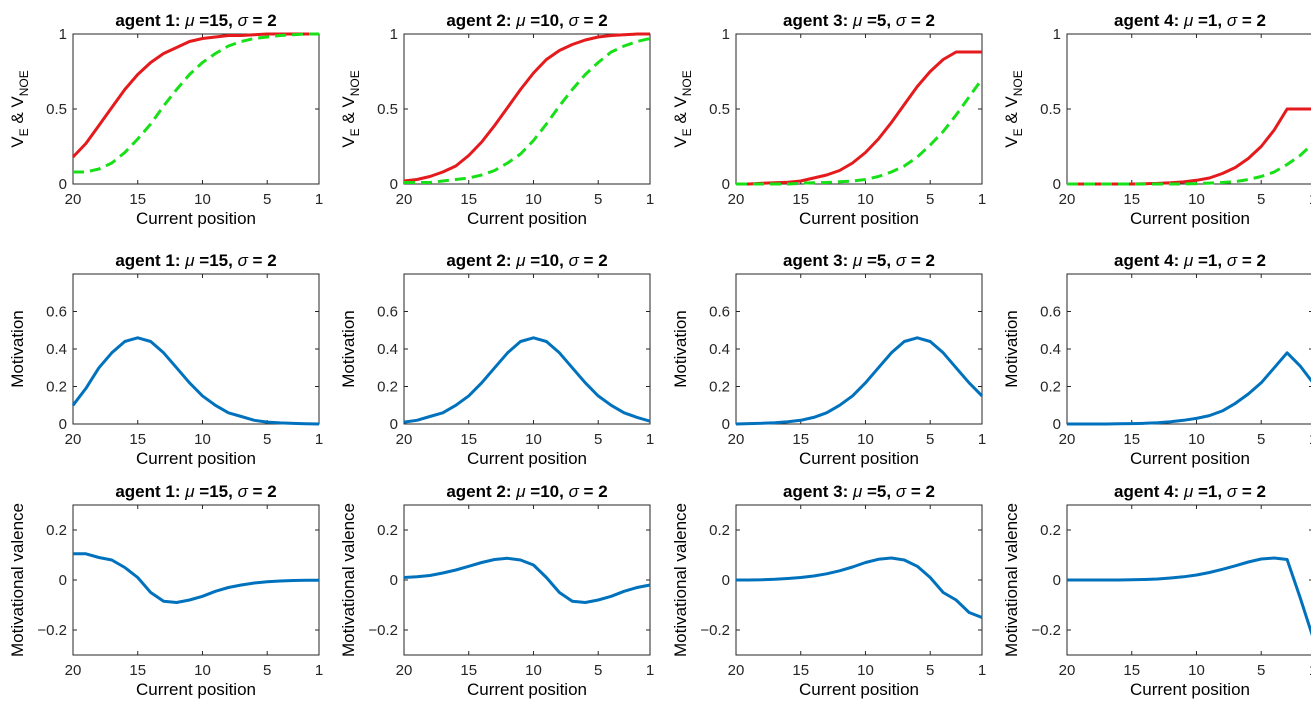  What do you see at coordinates (719, 312) in the screenshot?
I see `y-tick-label: 0.6` at bounding box center [719, 312].